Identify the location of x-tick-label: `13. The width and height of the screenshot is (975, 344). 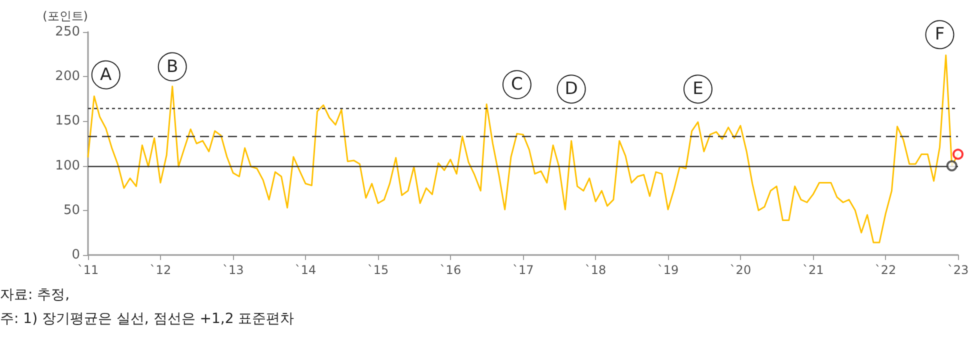
(233, 270).